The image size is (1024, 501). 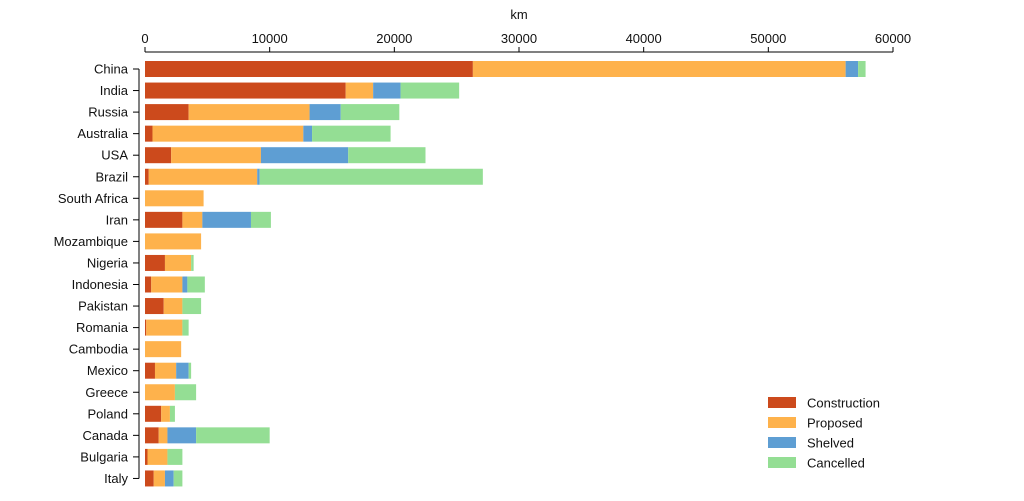 I want to click on category-label-poland: Poland, so click(x=108, y=413).